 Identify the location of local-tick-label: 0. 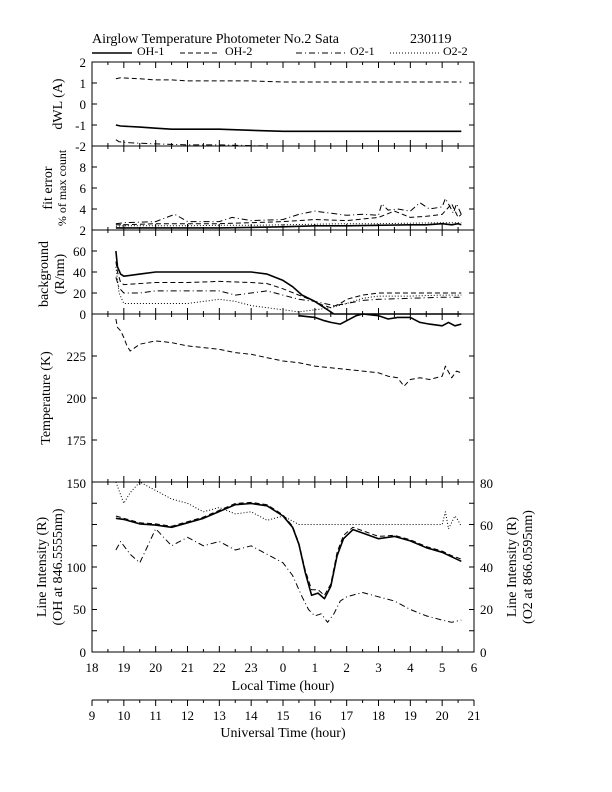
(283, 667).